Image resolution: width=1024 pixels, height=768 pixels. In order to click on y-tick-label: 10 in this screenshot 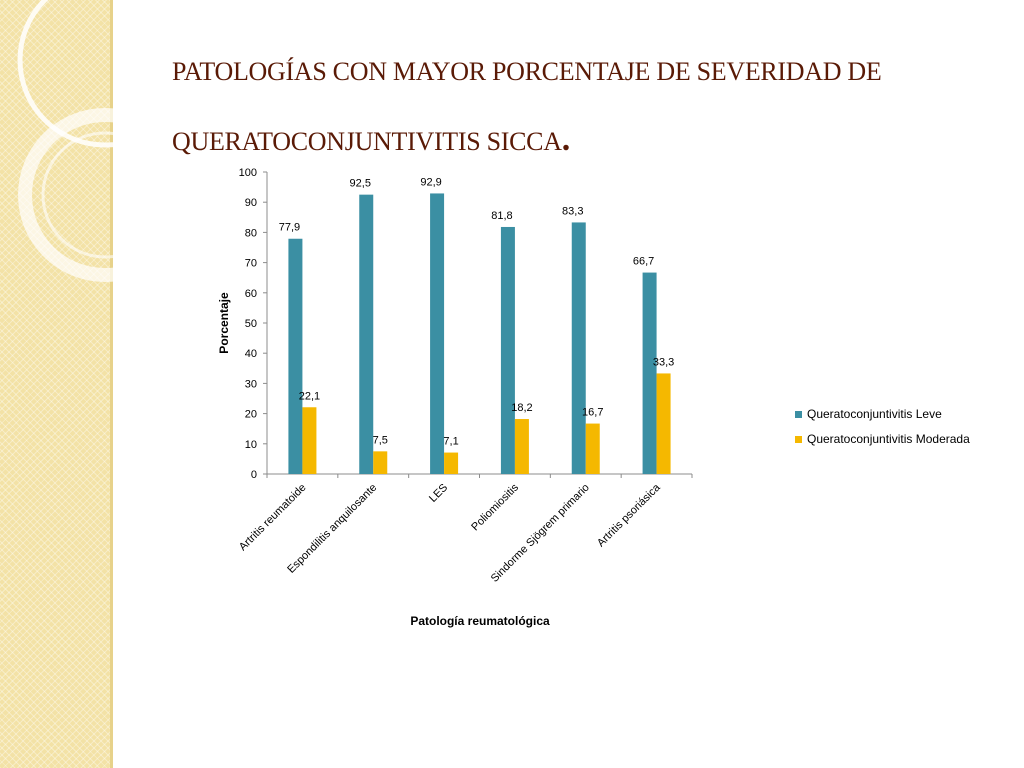, I will do `click(251, 445)`.